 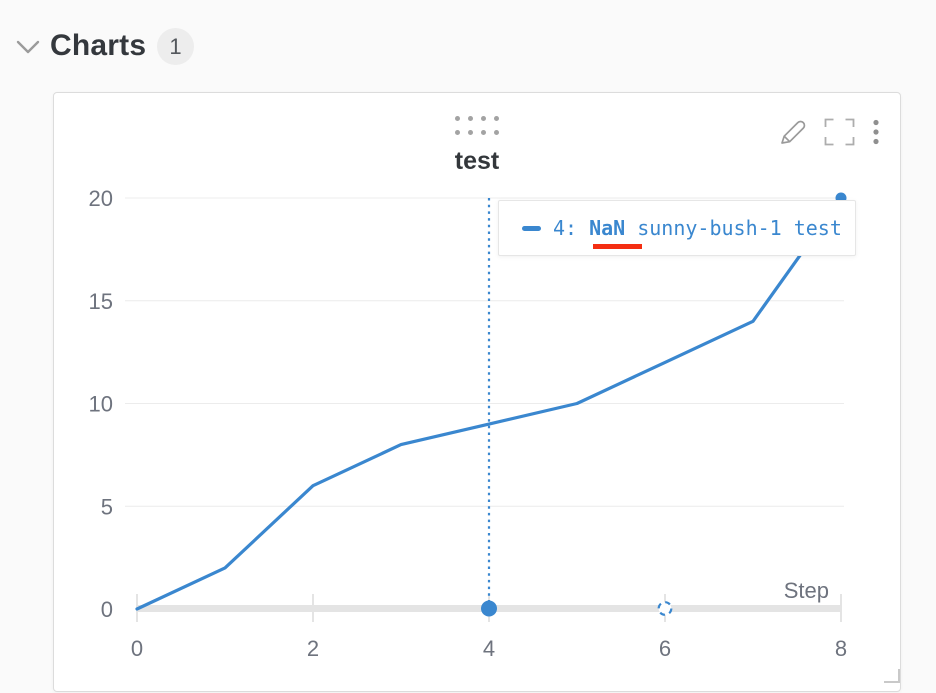 What do you see at coordinates (28, 47) in the screenshot?
I see `chevron-down-icon` at bounding box center [28, 47].